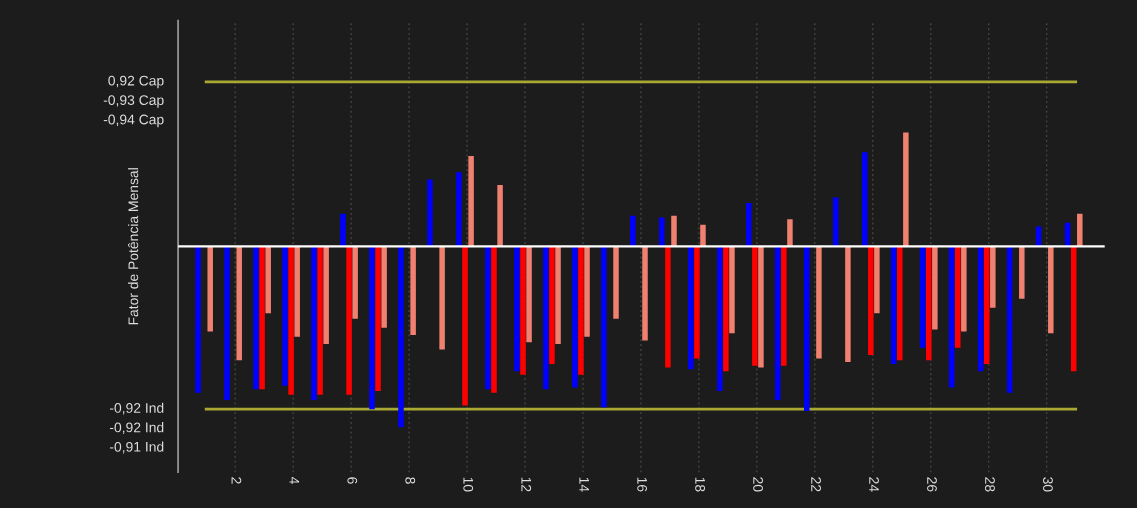 Image resolution: width=1137 pixels, height=508 pixels. What do you see at coordinates (136, 447) in the screenshot?
I see `text: -0,91 Ind` at bounding box center [136, 447].